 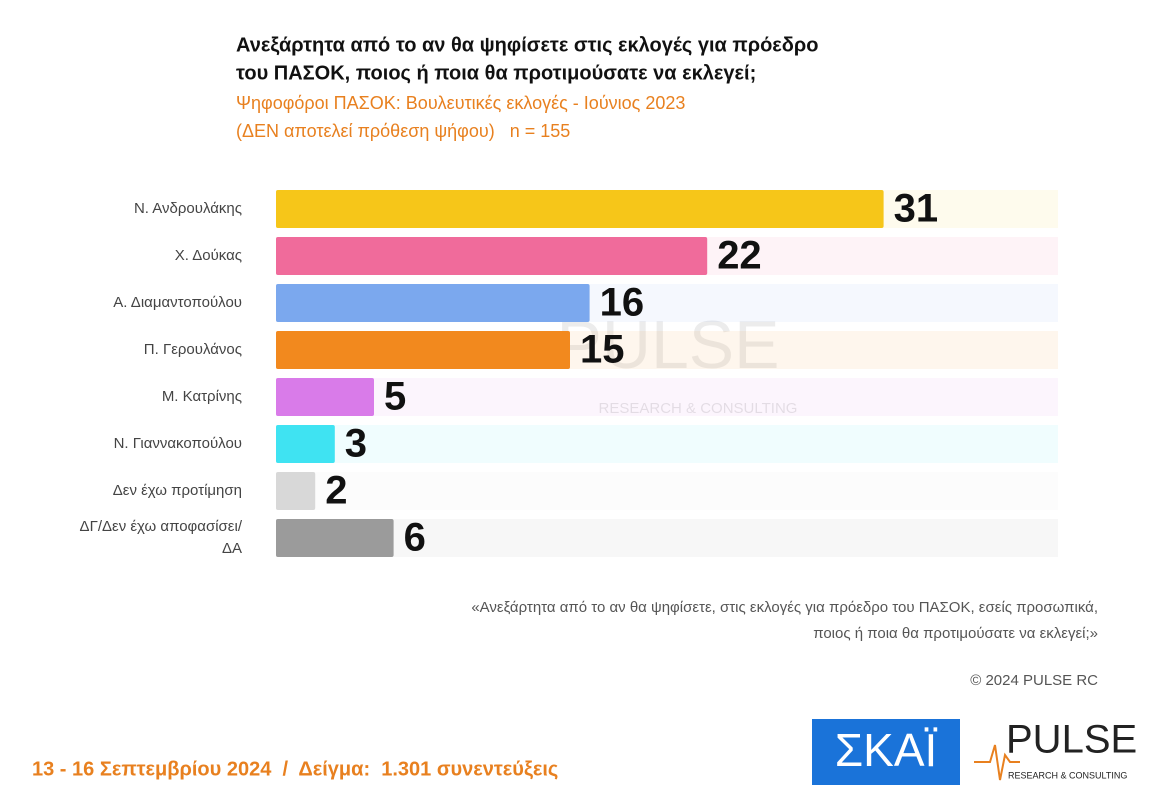 I want to click on watermark: PULSE, so click(x=668, y=345).